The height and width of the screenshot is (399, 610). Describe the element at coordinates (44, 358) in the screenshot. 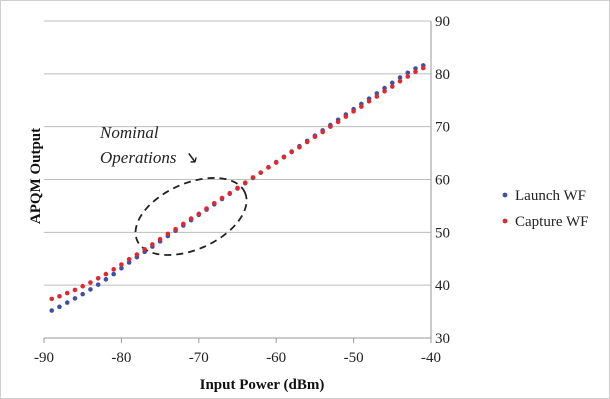

I see `x-tick-label: -90` at that location.